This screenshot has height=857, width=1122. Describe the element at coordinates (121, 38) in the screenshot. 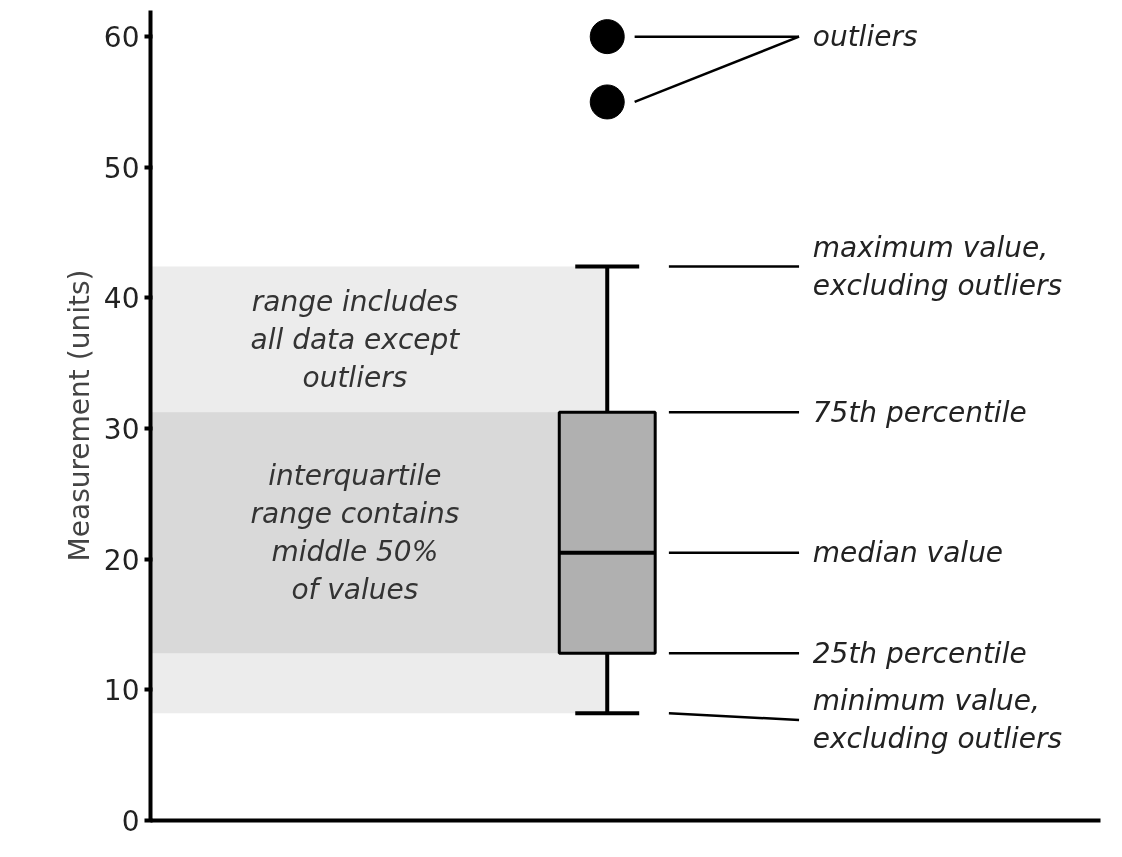

I see `y-tick-label: 60` at that location.